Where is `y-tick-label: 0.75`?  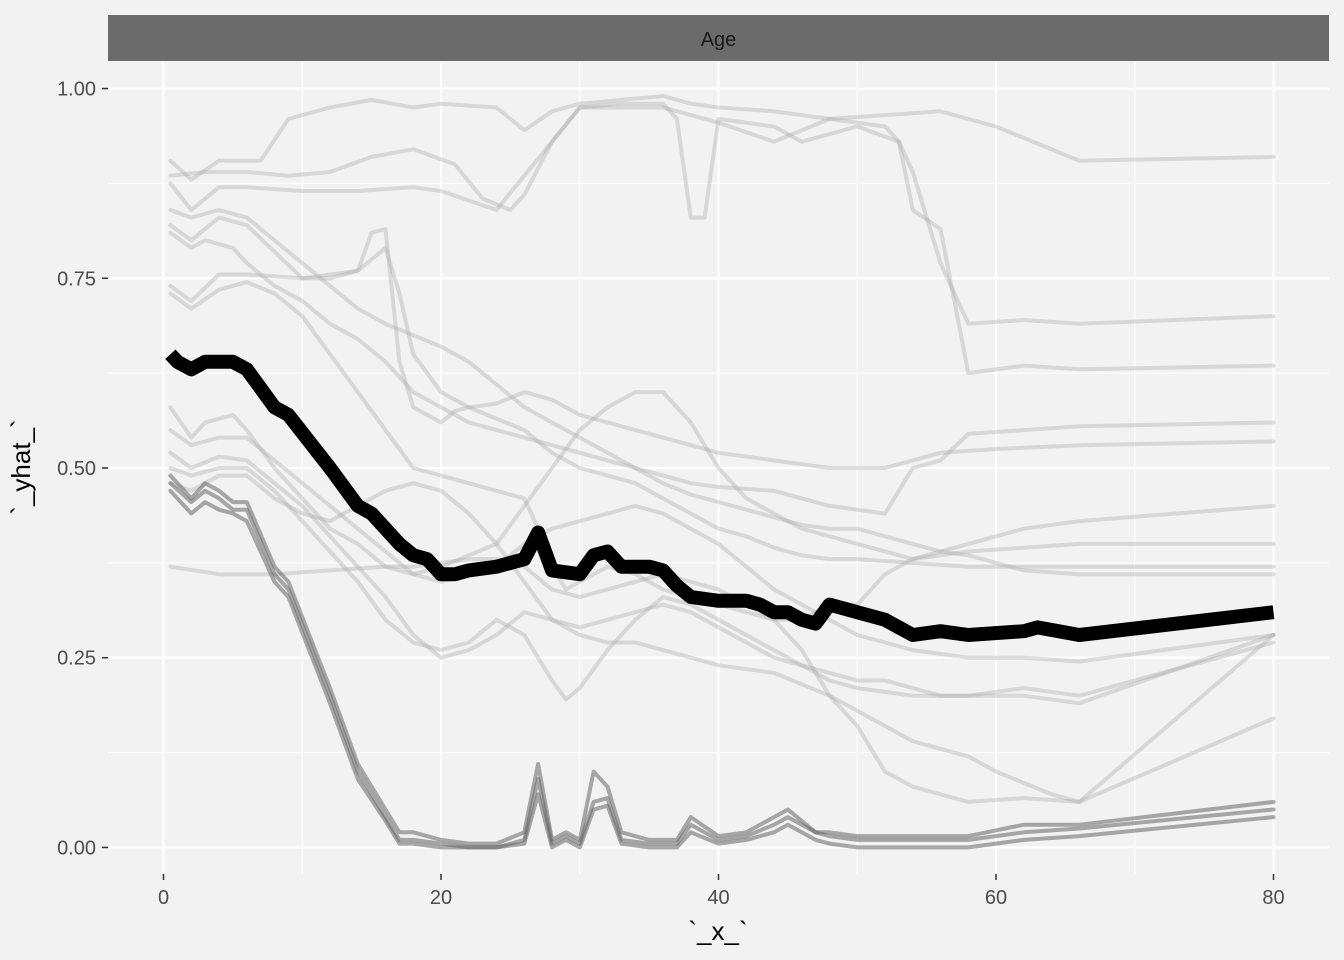
y-tick-label: 0.75 is located at coordinates (76, 279).